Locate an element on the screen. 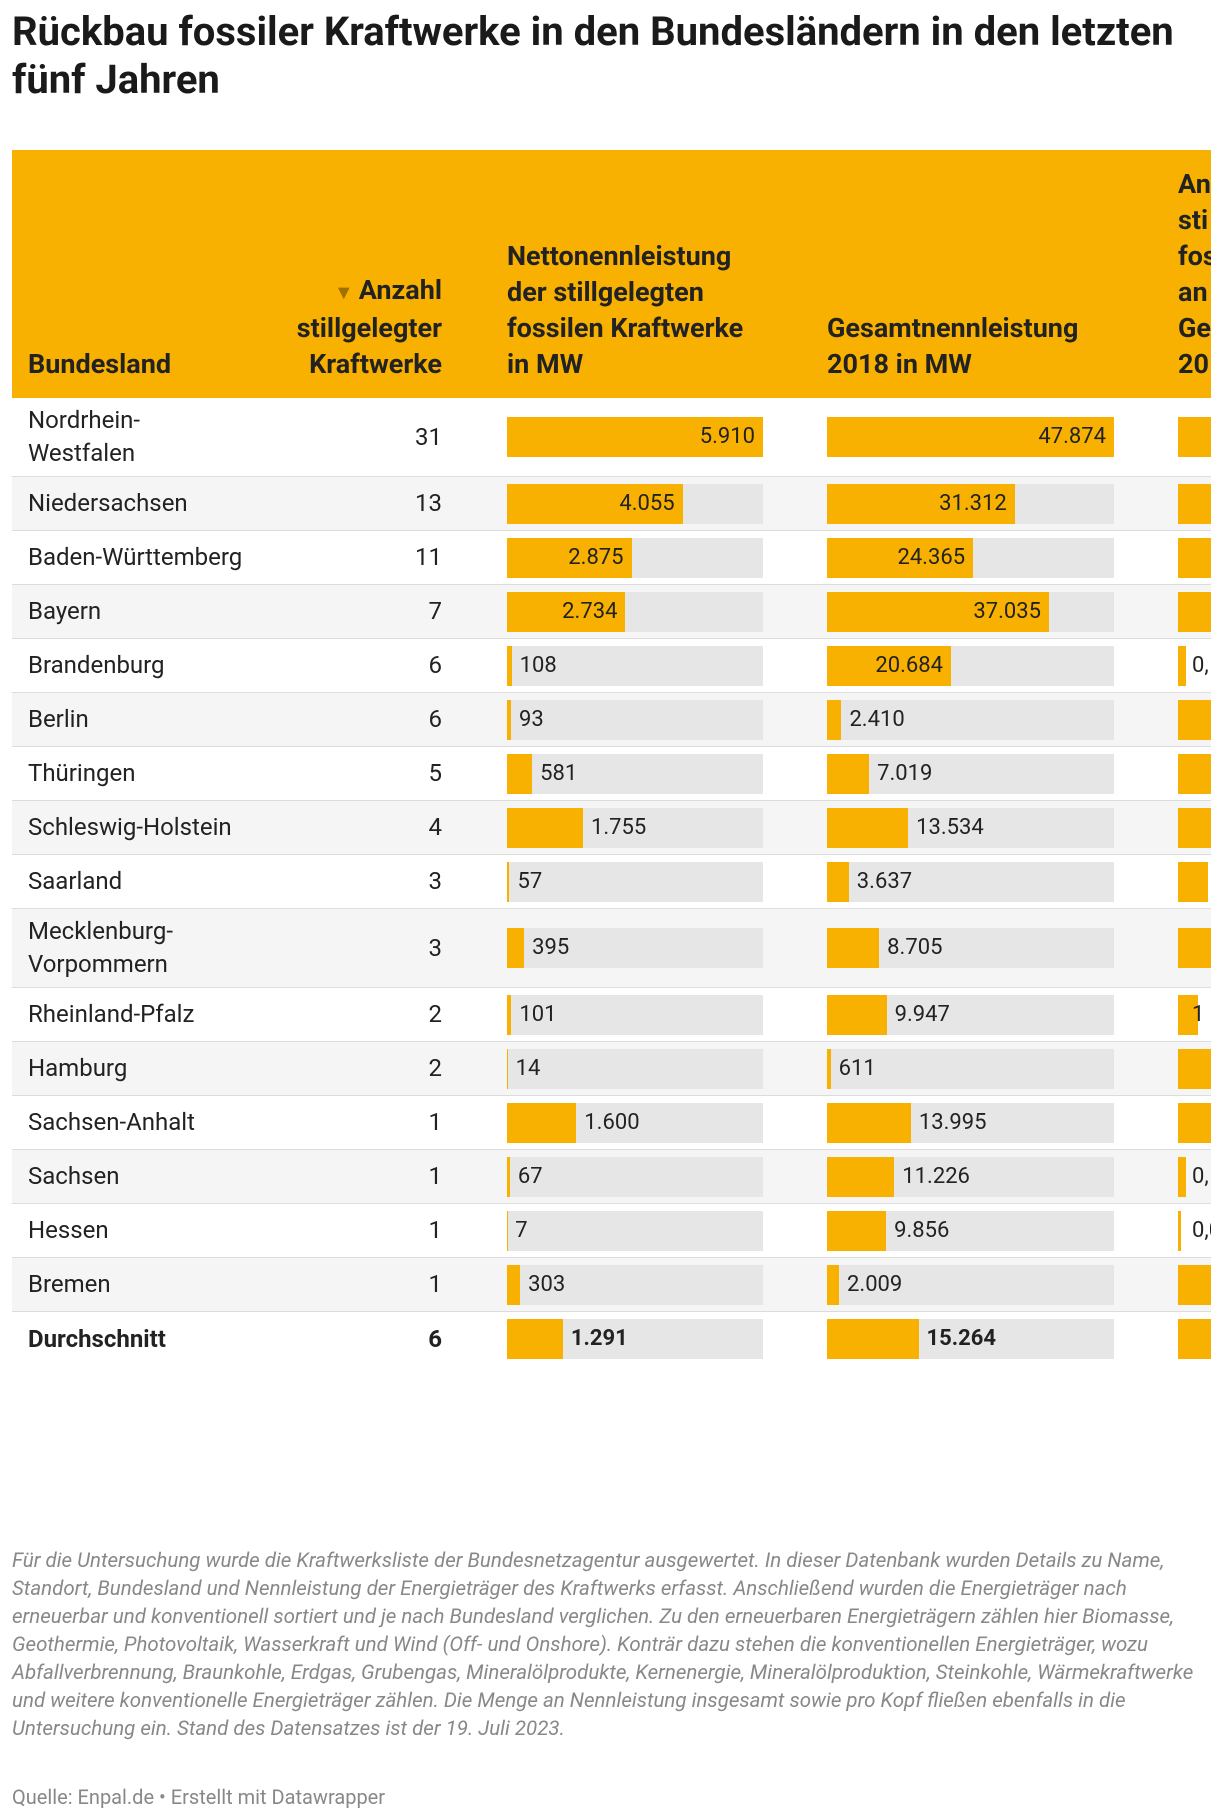  cell-anzahl: 13 is located at coordinates (428, 503).